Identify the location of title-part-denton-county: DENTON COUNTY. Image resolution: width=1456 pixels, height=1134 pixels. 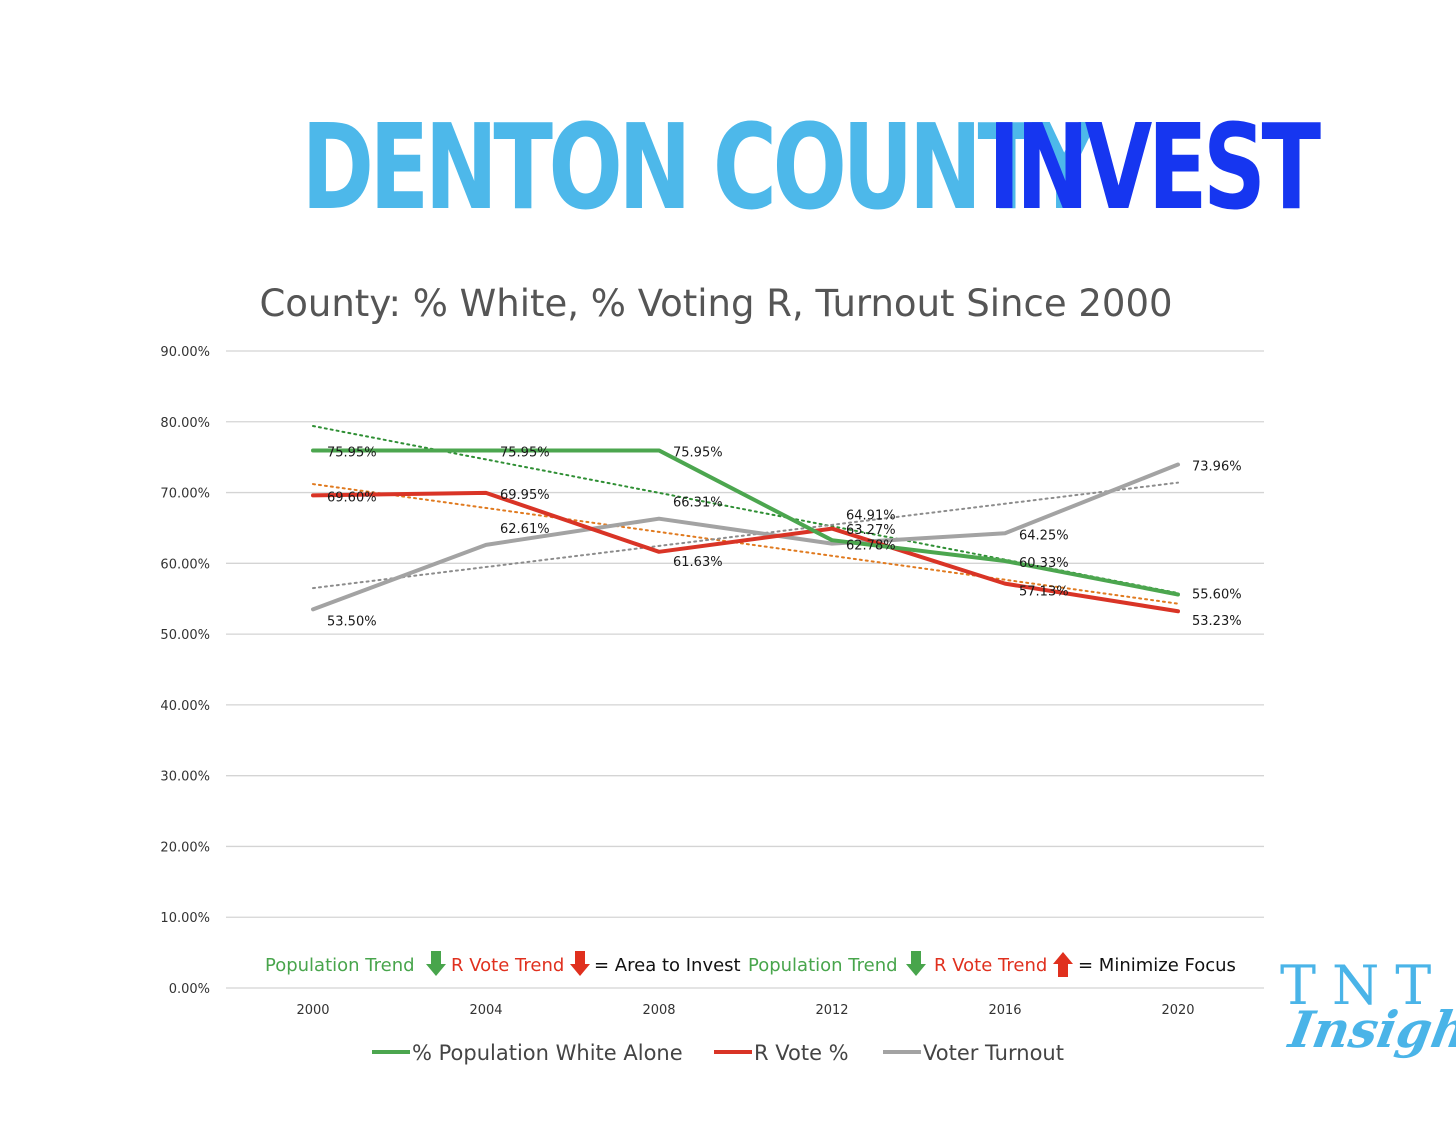
(698, 167).